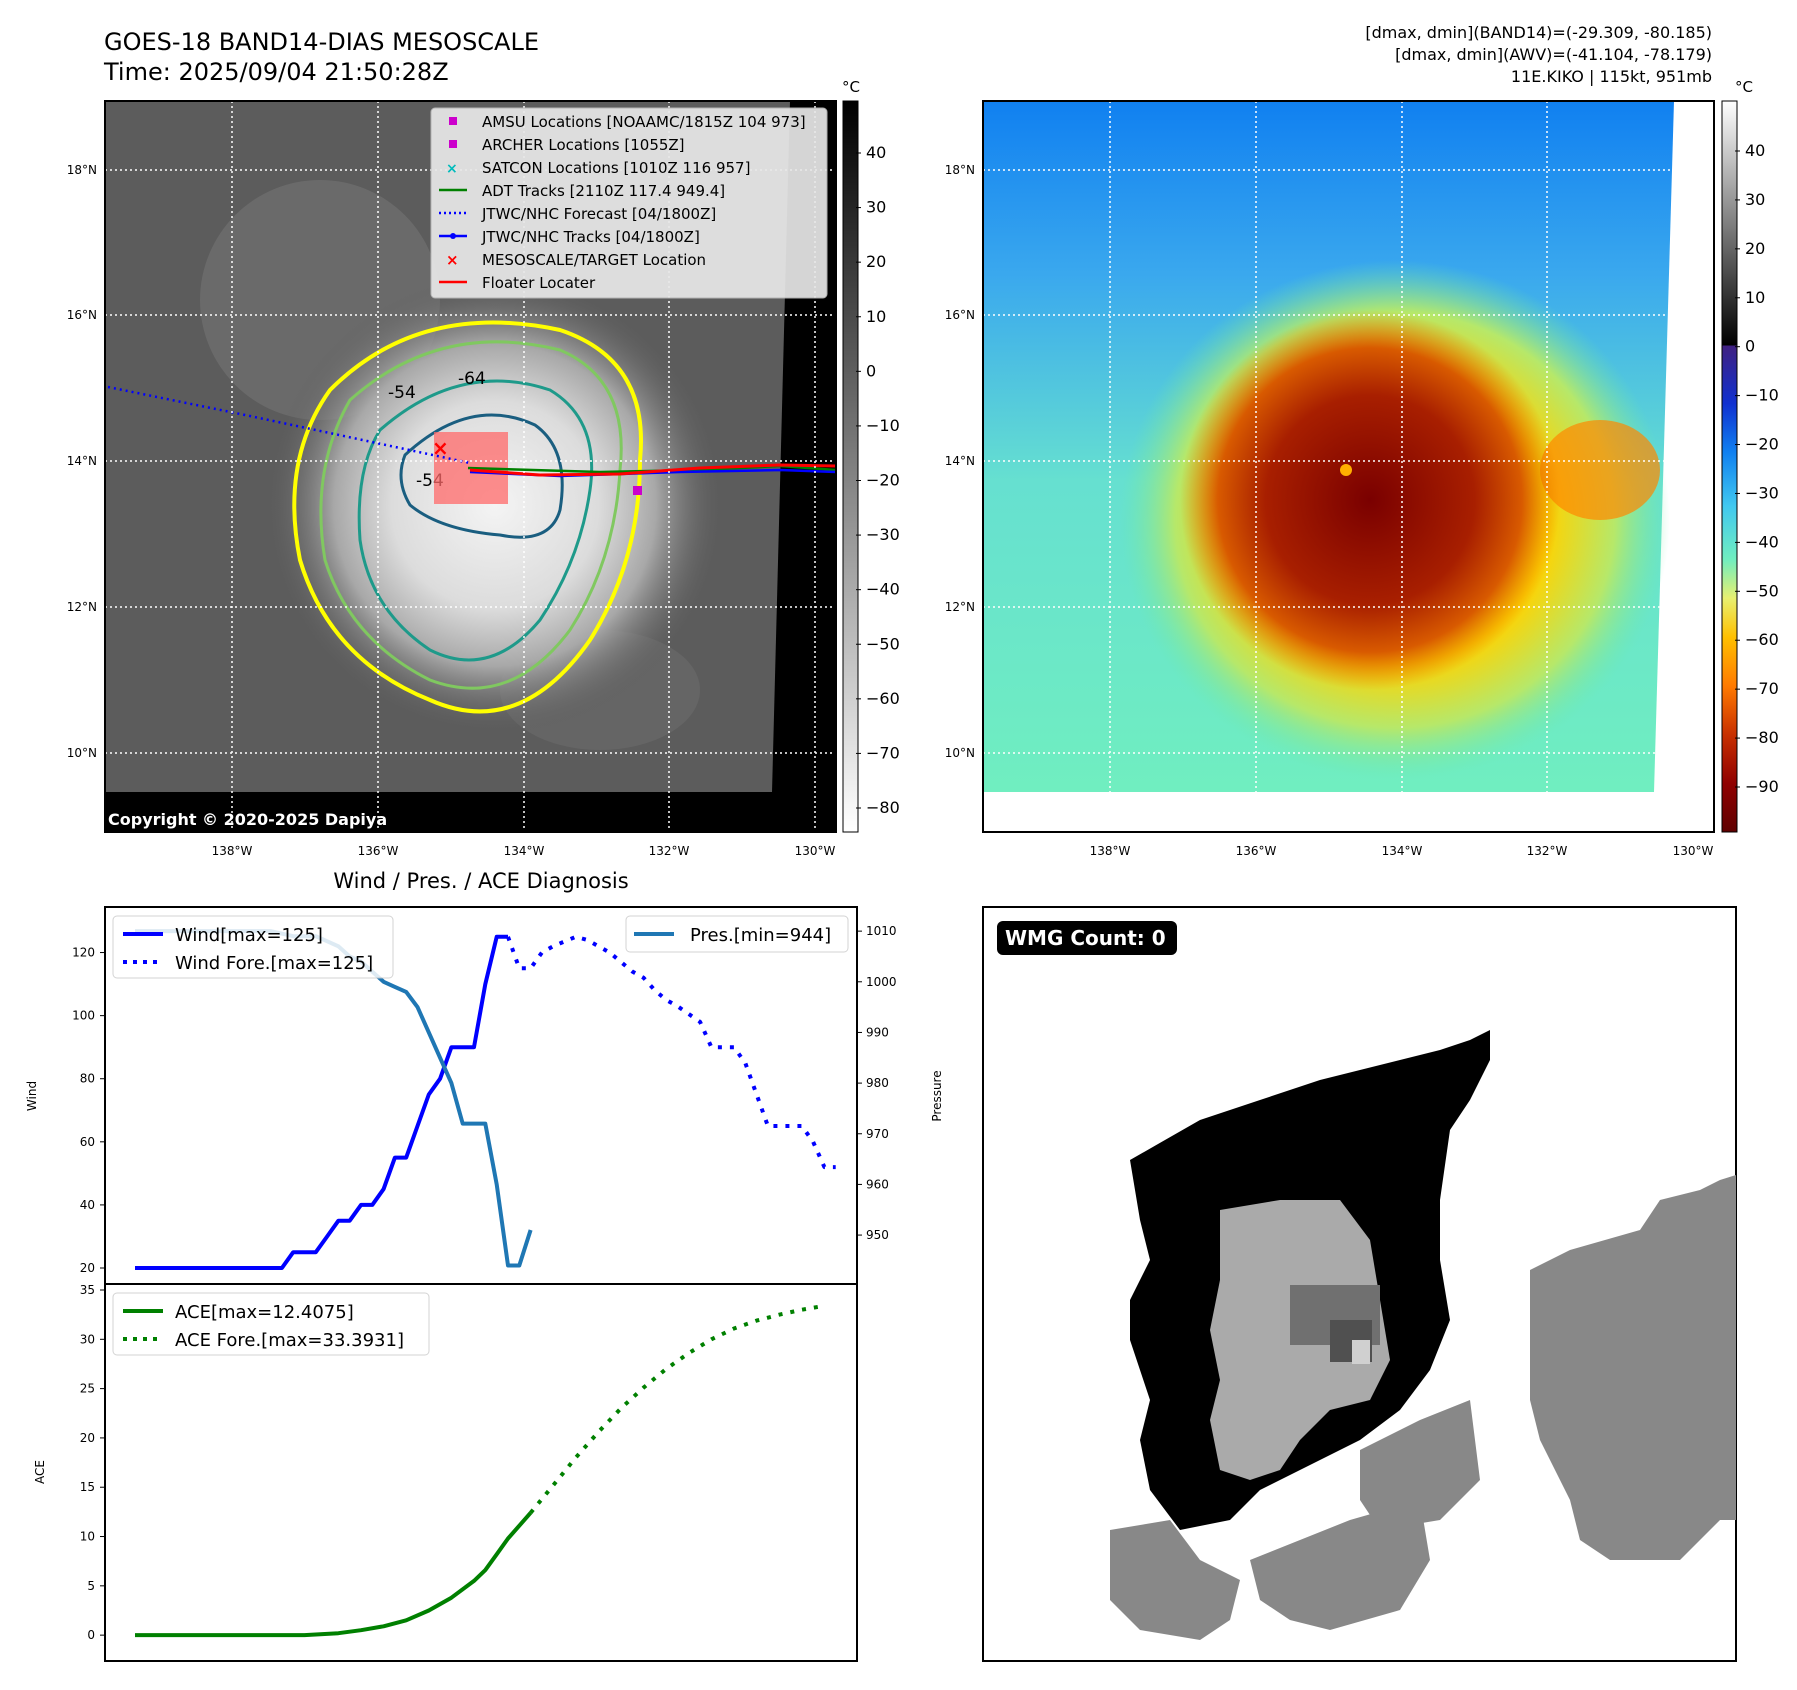 The height and width of the screenshot is (1690, 1797). Describe the element at coordinates (82, 170) in the screenshot. I see `ir-lat-tick-0: 18°N` at that location.